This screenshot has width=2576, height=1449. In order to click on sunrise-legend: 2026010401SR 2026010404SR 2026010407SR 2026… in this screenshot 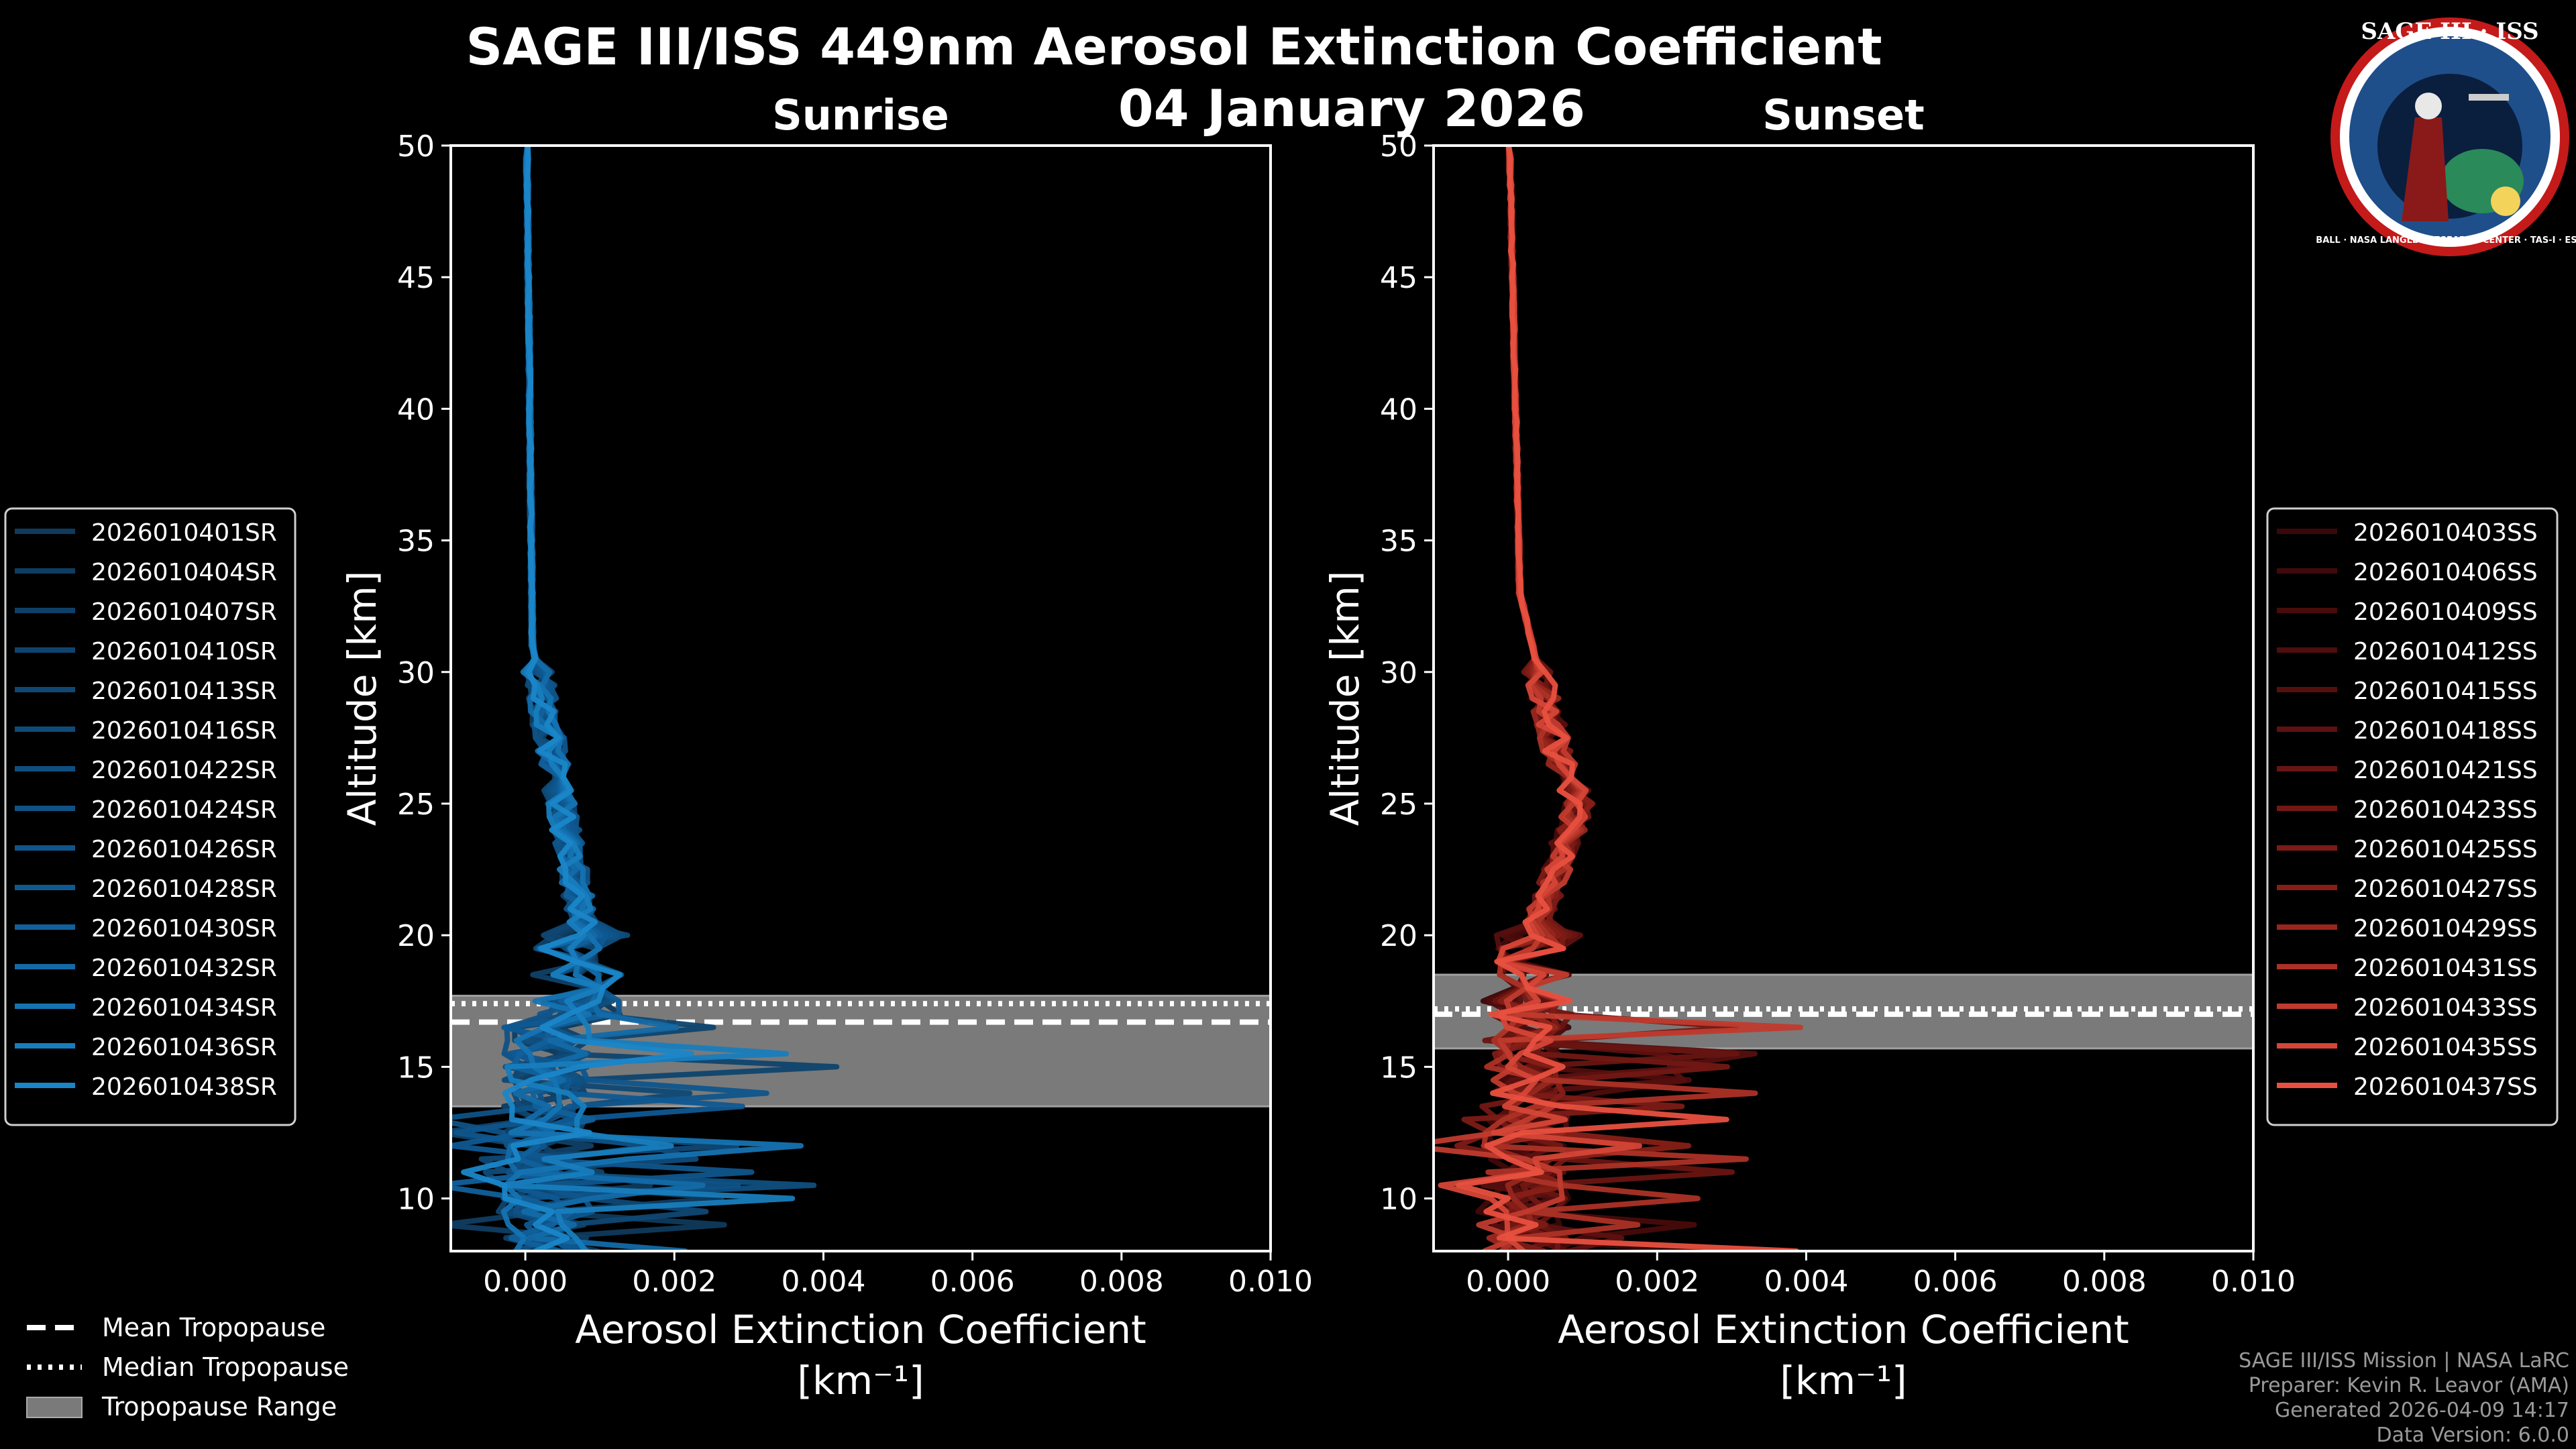, I will do `click(150, 816)`.